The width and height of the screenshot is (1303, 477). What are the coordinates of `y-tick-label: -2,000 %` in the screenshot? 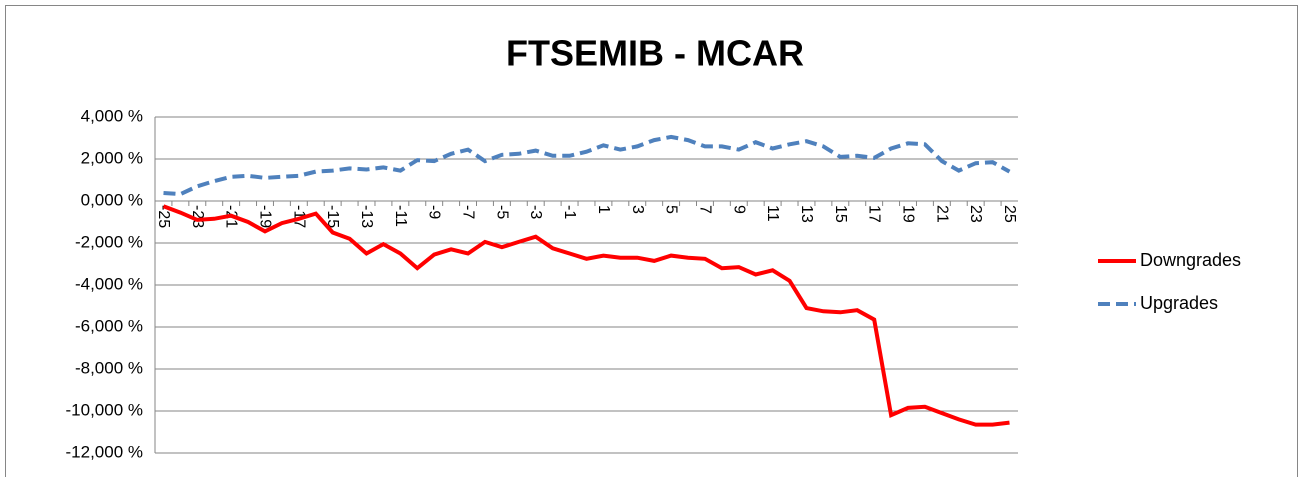 It's located at (109, 241).